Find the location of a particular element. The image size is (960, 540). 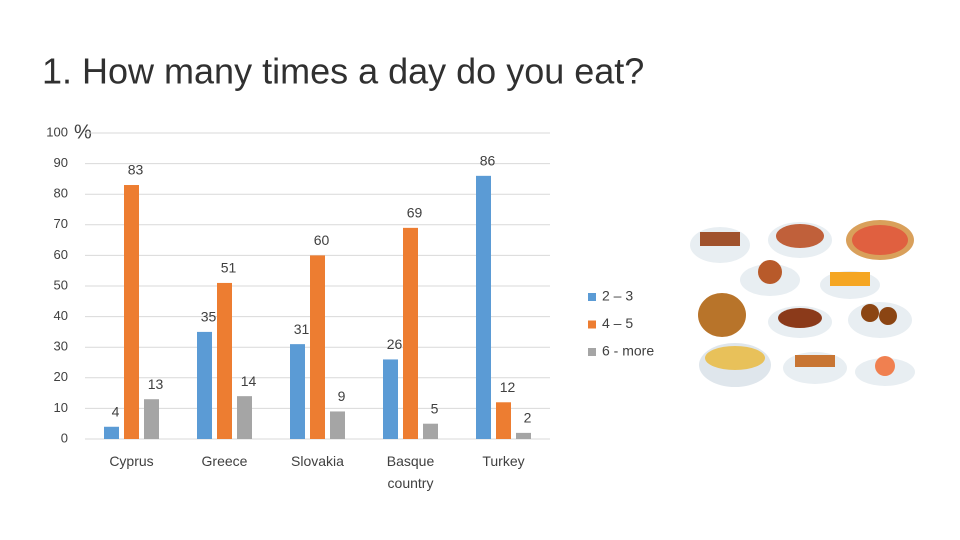

data-label: 60 is located at coordinates (322, 240).